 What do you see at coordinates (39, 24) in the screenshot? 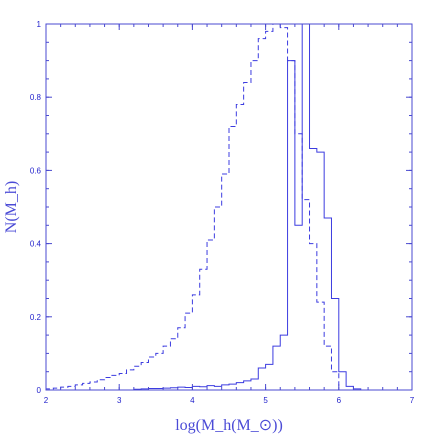
I see `y-tick-label: 1` at bounding box center [39, 24].